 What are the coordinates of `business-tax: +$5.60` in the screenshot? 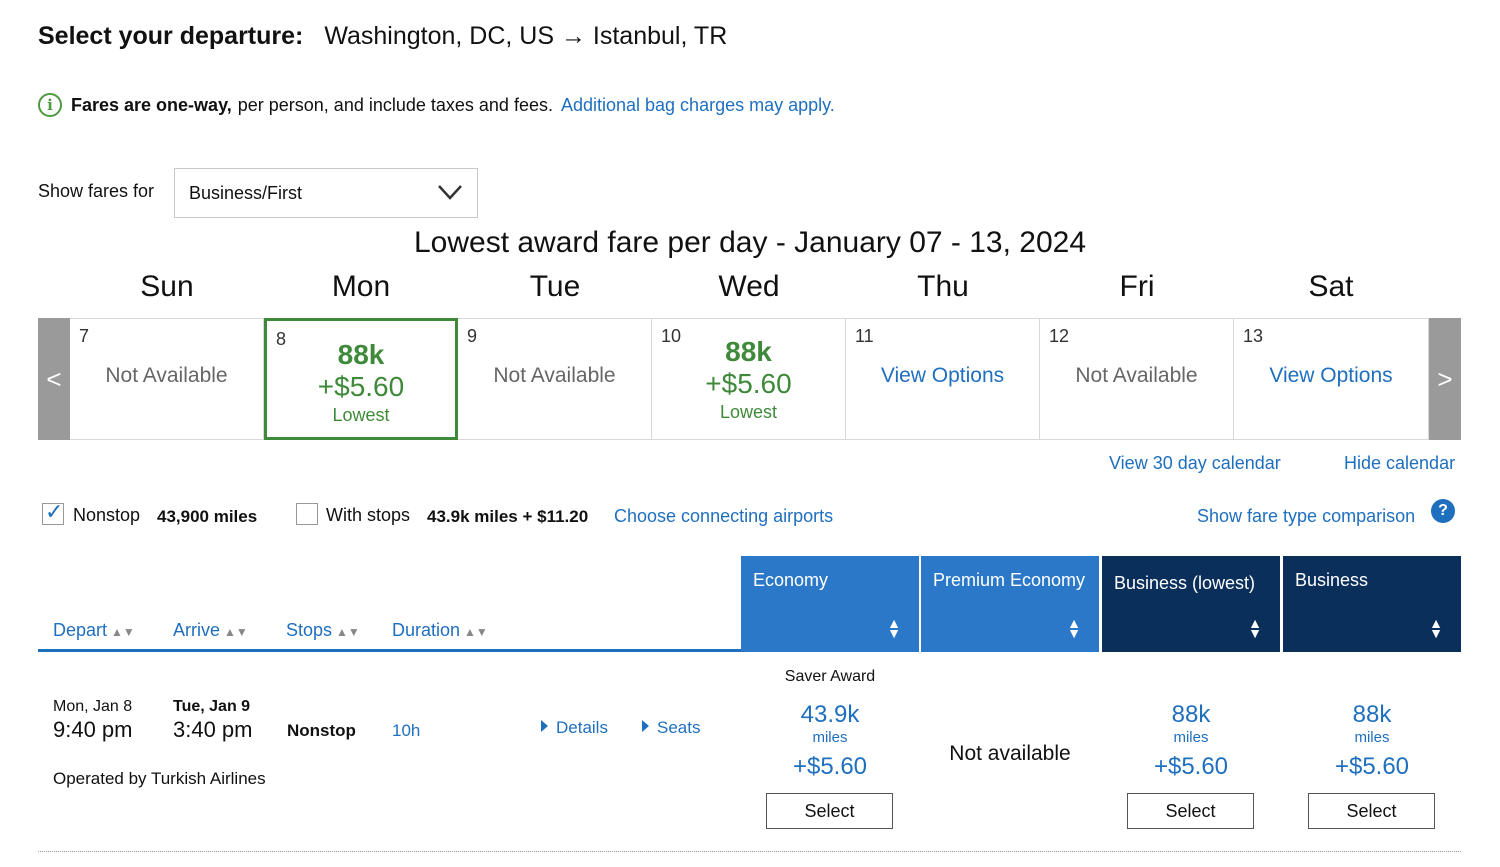 It's located at (1372, 766).